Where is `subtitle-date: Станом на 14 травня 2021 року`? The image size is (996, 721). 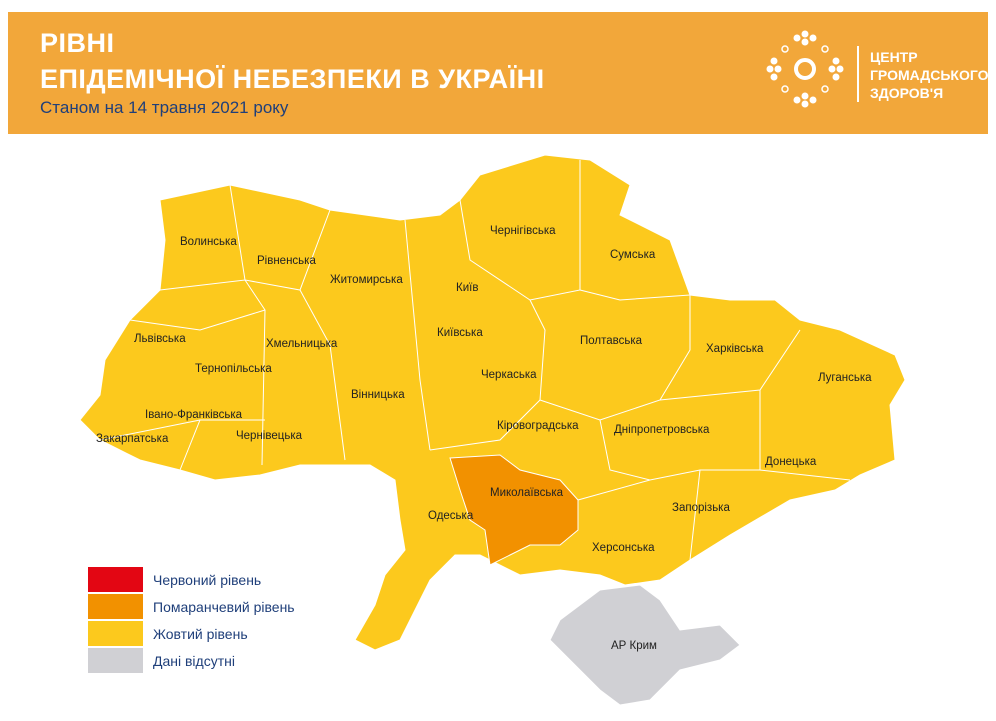 subtitle-date: Станом на 14 травня 2021 року is located at coordinates (164, 107).